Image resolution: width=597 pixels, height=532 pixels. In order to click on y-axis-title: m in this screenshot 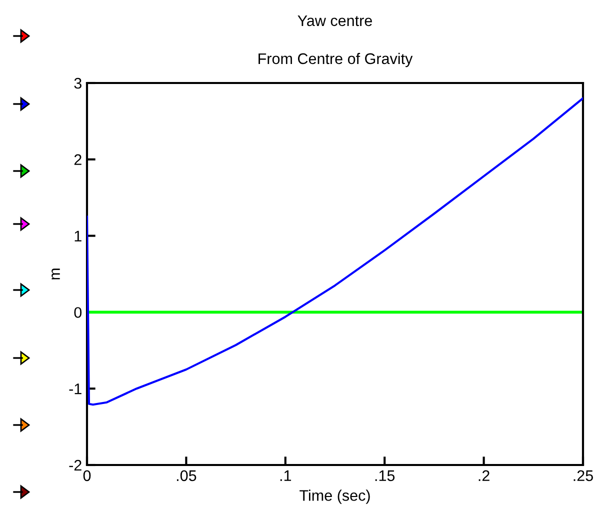, I will do `click(56, 274)`.